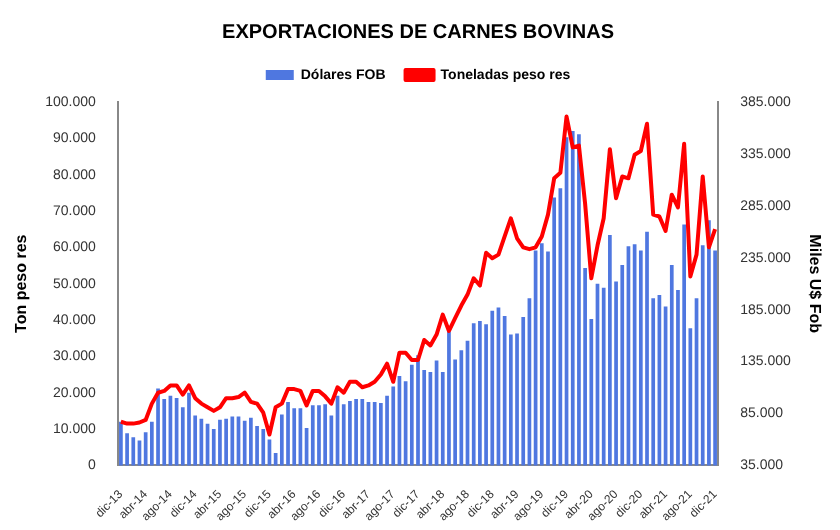  What do you see at coordinates (21, 283) in the screenshot?
I see `y-axis-title: Ton peso res` at bounding box center [21, 283].